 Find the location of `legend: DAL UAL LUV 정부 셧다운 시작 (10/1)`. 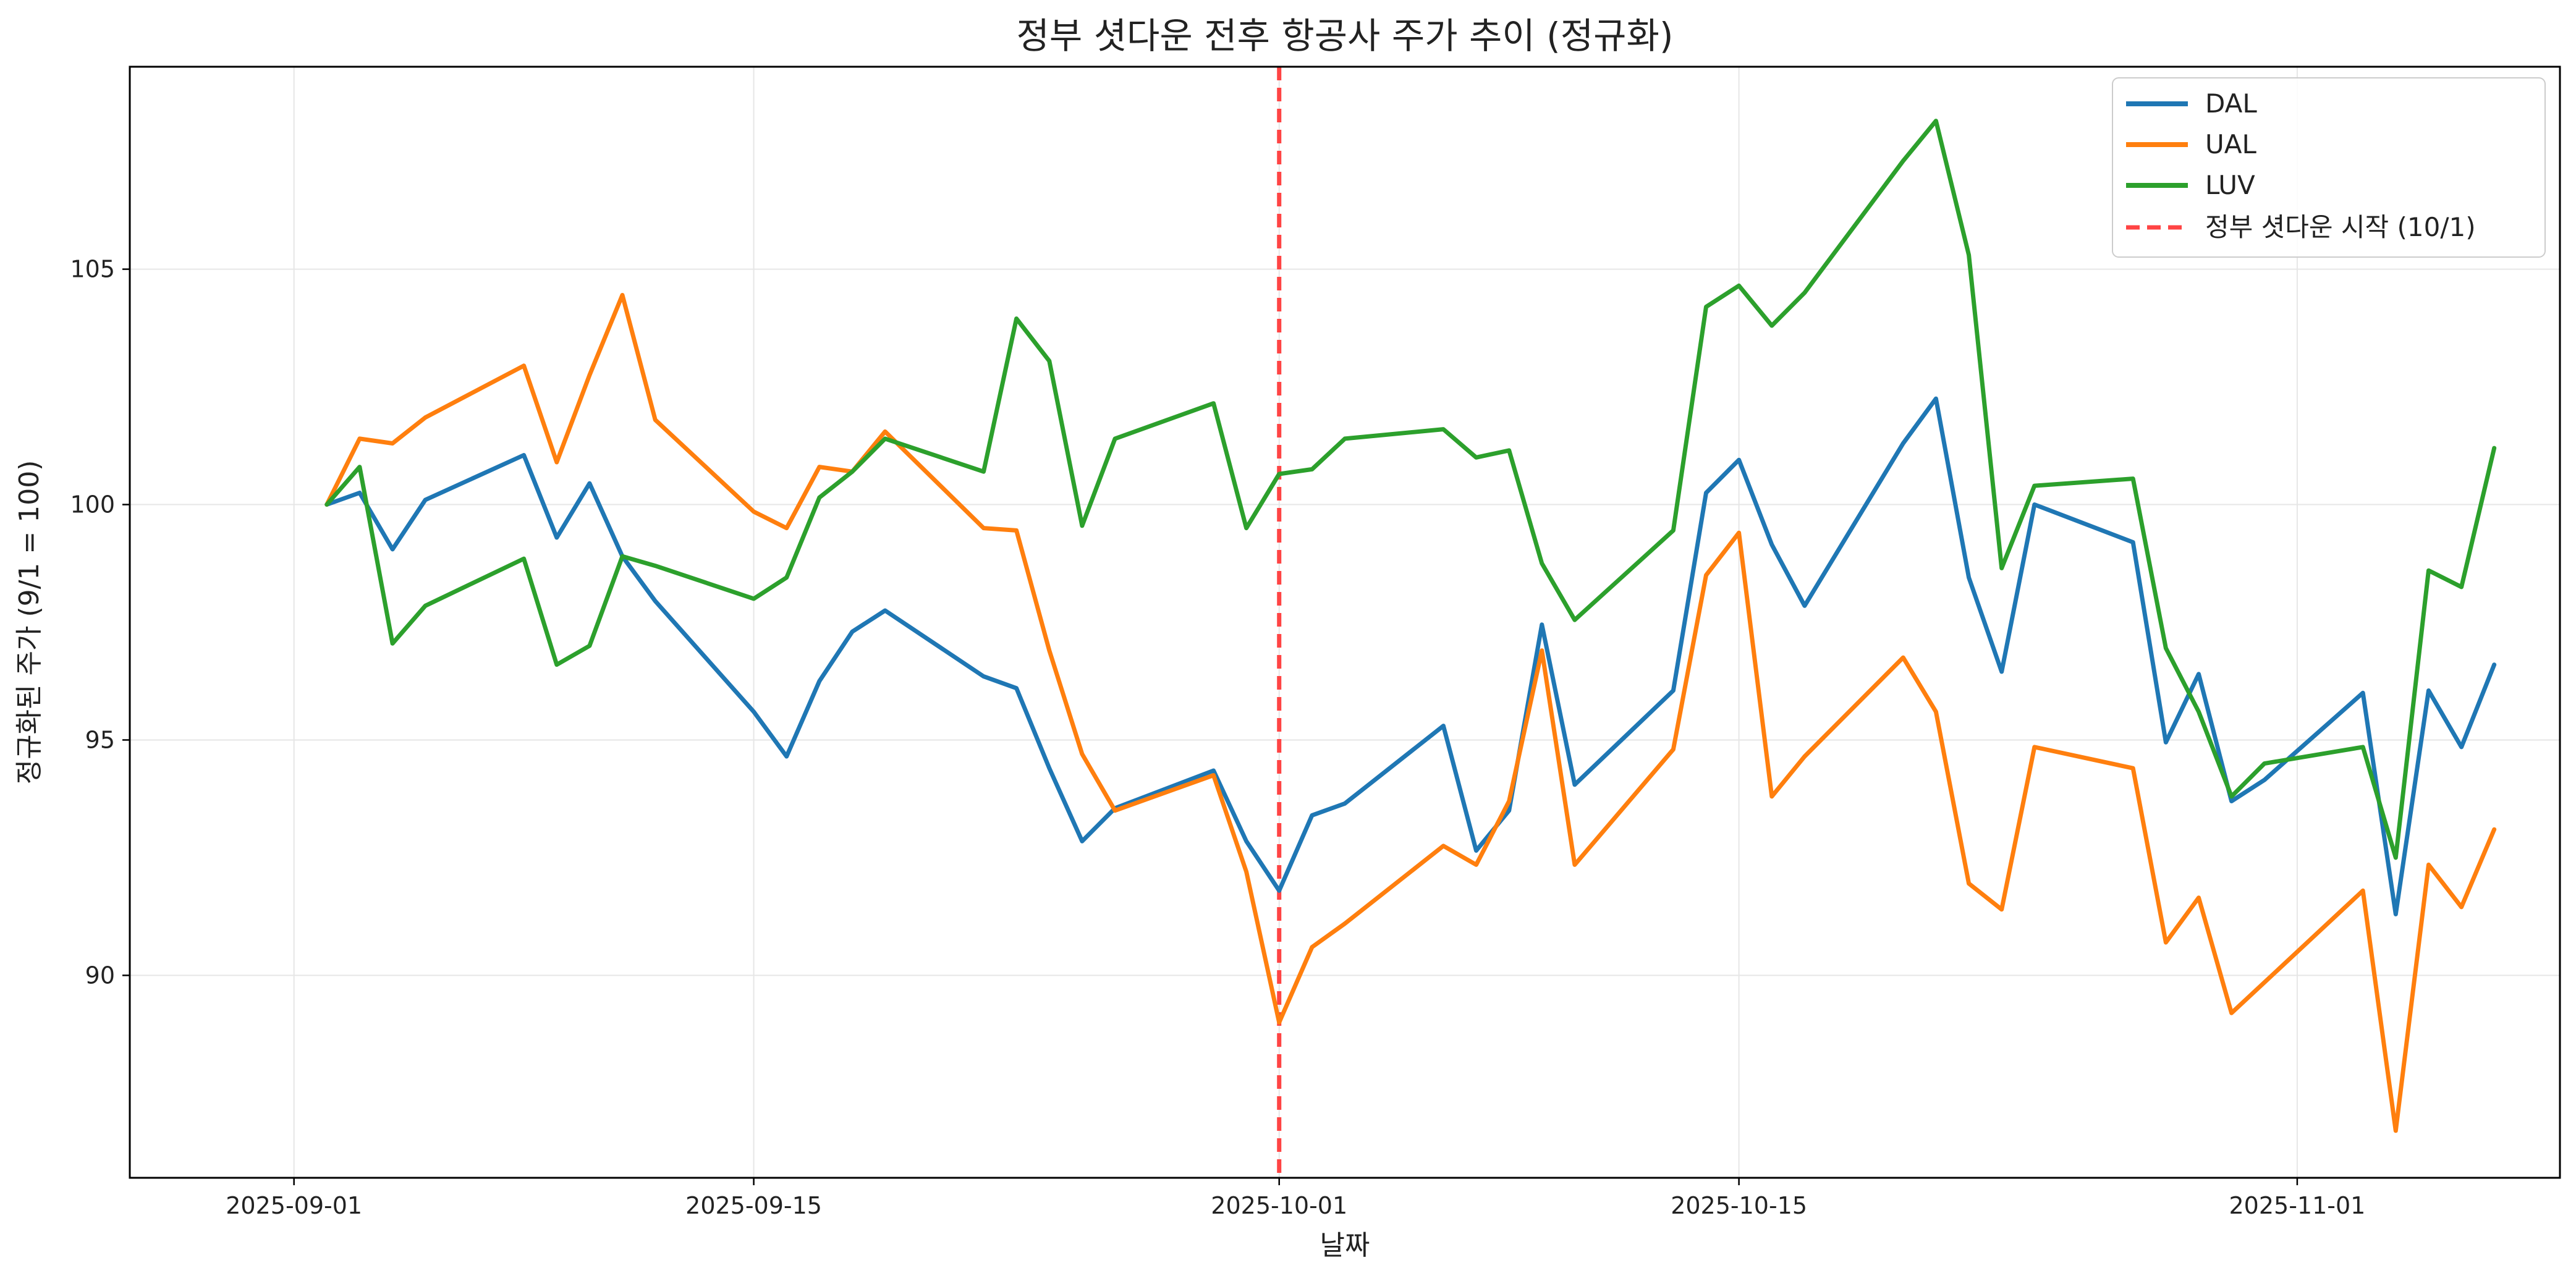

legend: DAL UAL LUV 정부 셧다운 시작 (10/1) is located at coordinates (2329, 167).